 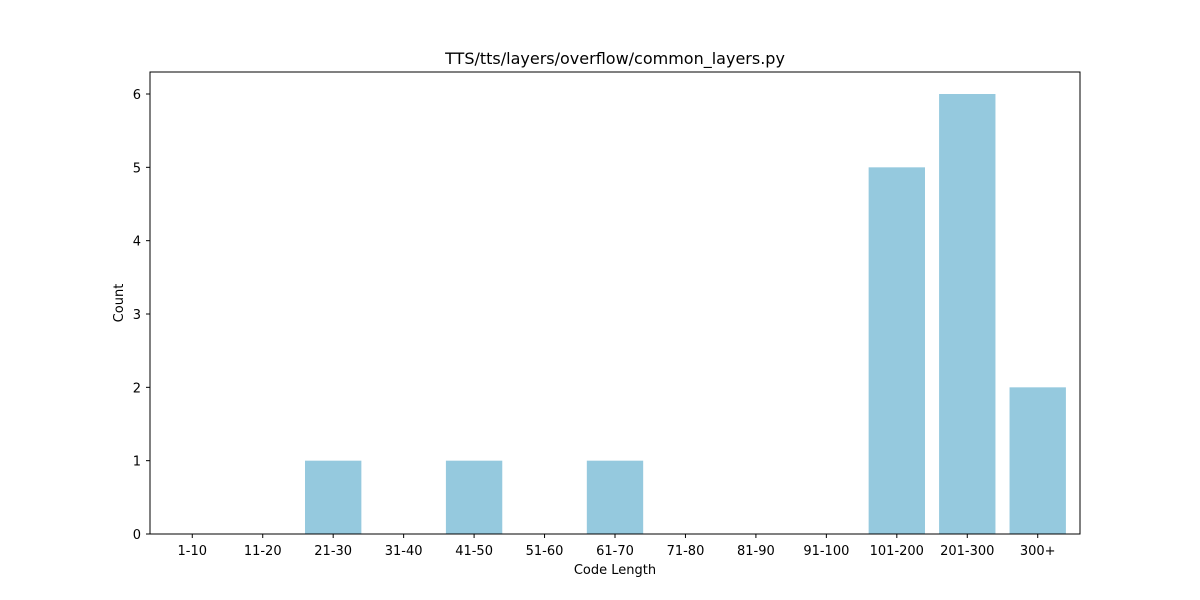 What do you see at coordinates (137, 388) in the screenshot?
I see `y-tick-label: 2` at bounding box center [137, 388].